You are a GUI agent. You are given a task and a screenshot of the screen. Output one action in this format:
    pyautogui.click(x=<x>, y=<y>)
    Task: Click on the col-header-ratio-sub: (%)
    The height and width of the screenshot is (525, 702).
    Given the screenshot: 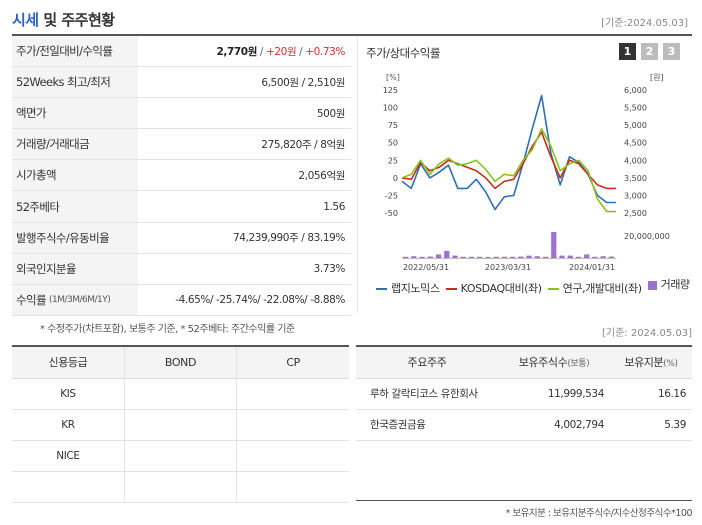 What is the action you would take?
    pyautogui.click(x=670, y=364)
    